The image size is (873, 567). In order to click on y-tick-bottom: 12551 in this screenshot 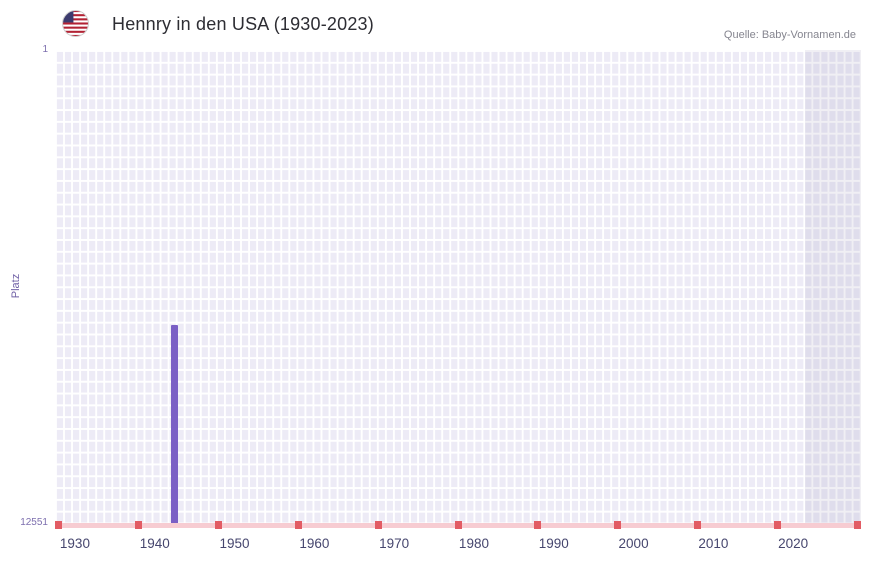, I will do `click(34, 522)`.